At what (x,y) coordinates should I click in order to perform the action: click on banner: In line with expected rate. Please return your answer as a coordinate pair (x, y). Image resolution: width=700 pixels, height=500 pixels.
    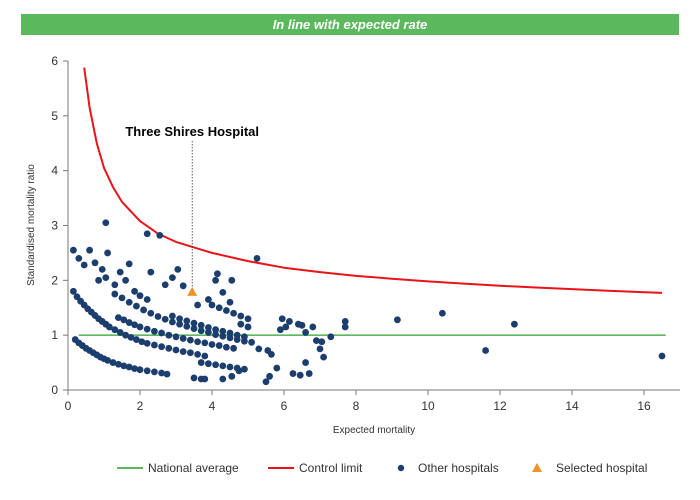
    Looking at the image, I should click on (350, 24).